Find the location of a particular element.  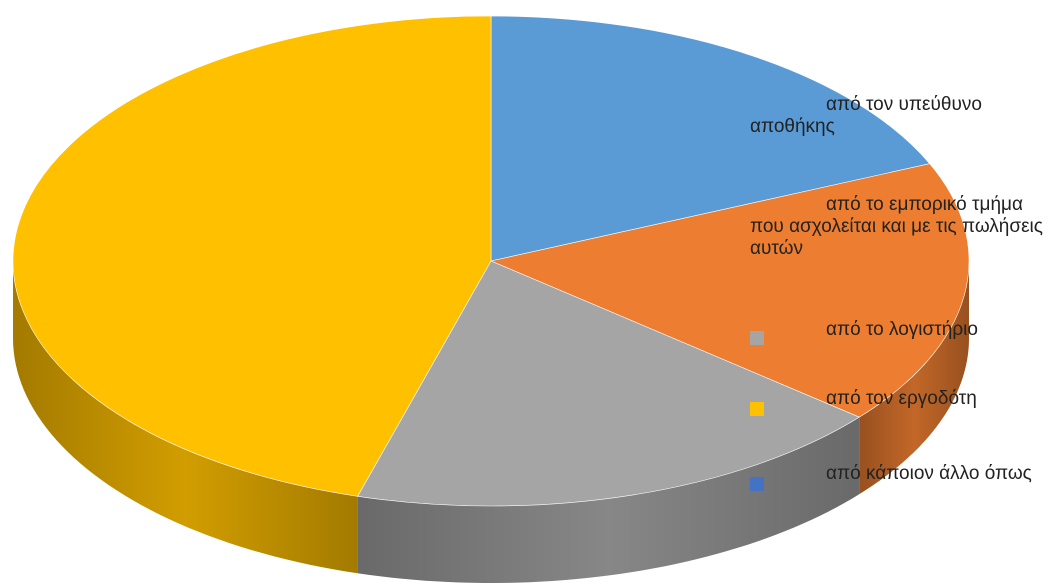

legend-label-2: από το λογιστήριο is located at coordinates (902, 329).